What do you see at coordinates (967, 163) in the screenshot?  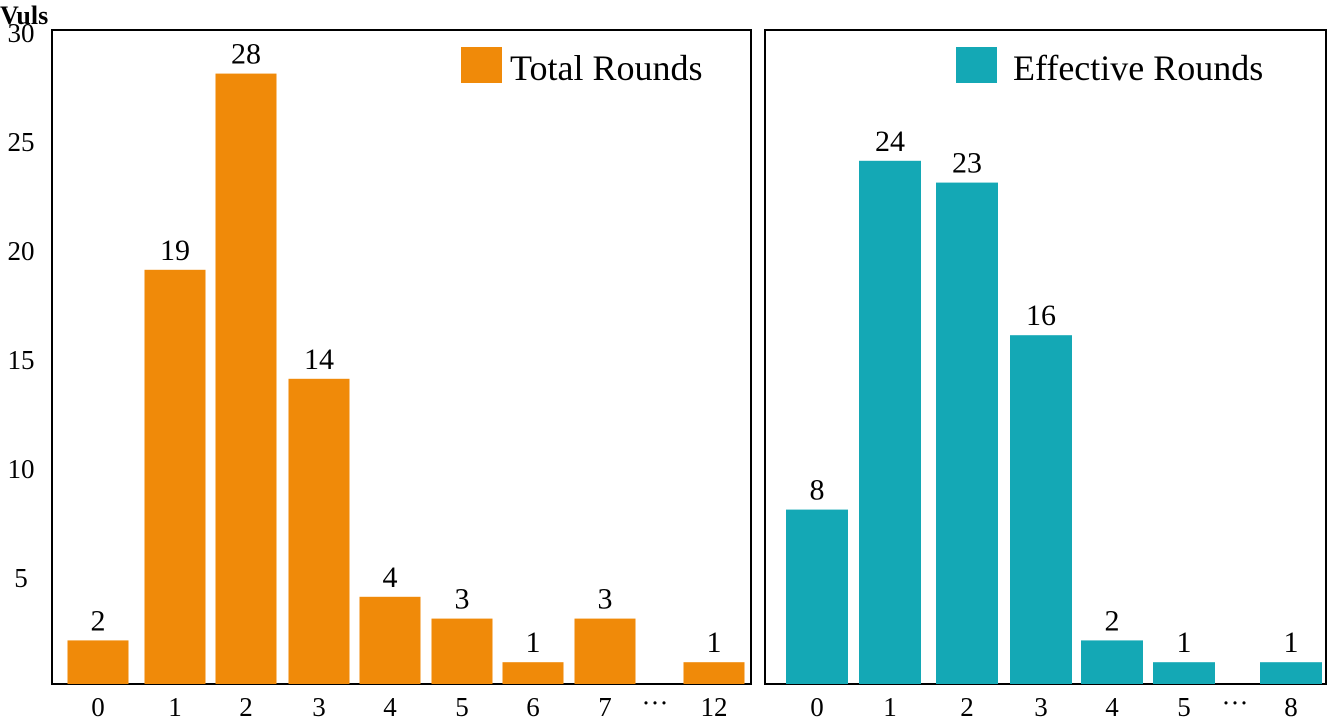 I see `bar-value-label: 23` at bounding box center [967, 163].